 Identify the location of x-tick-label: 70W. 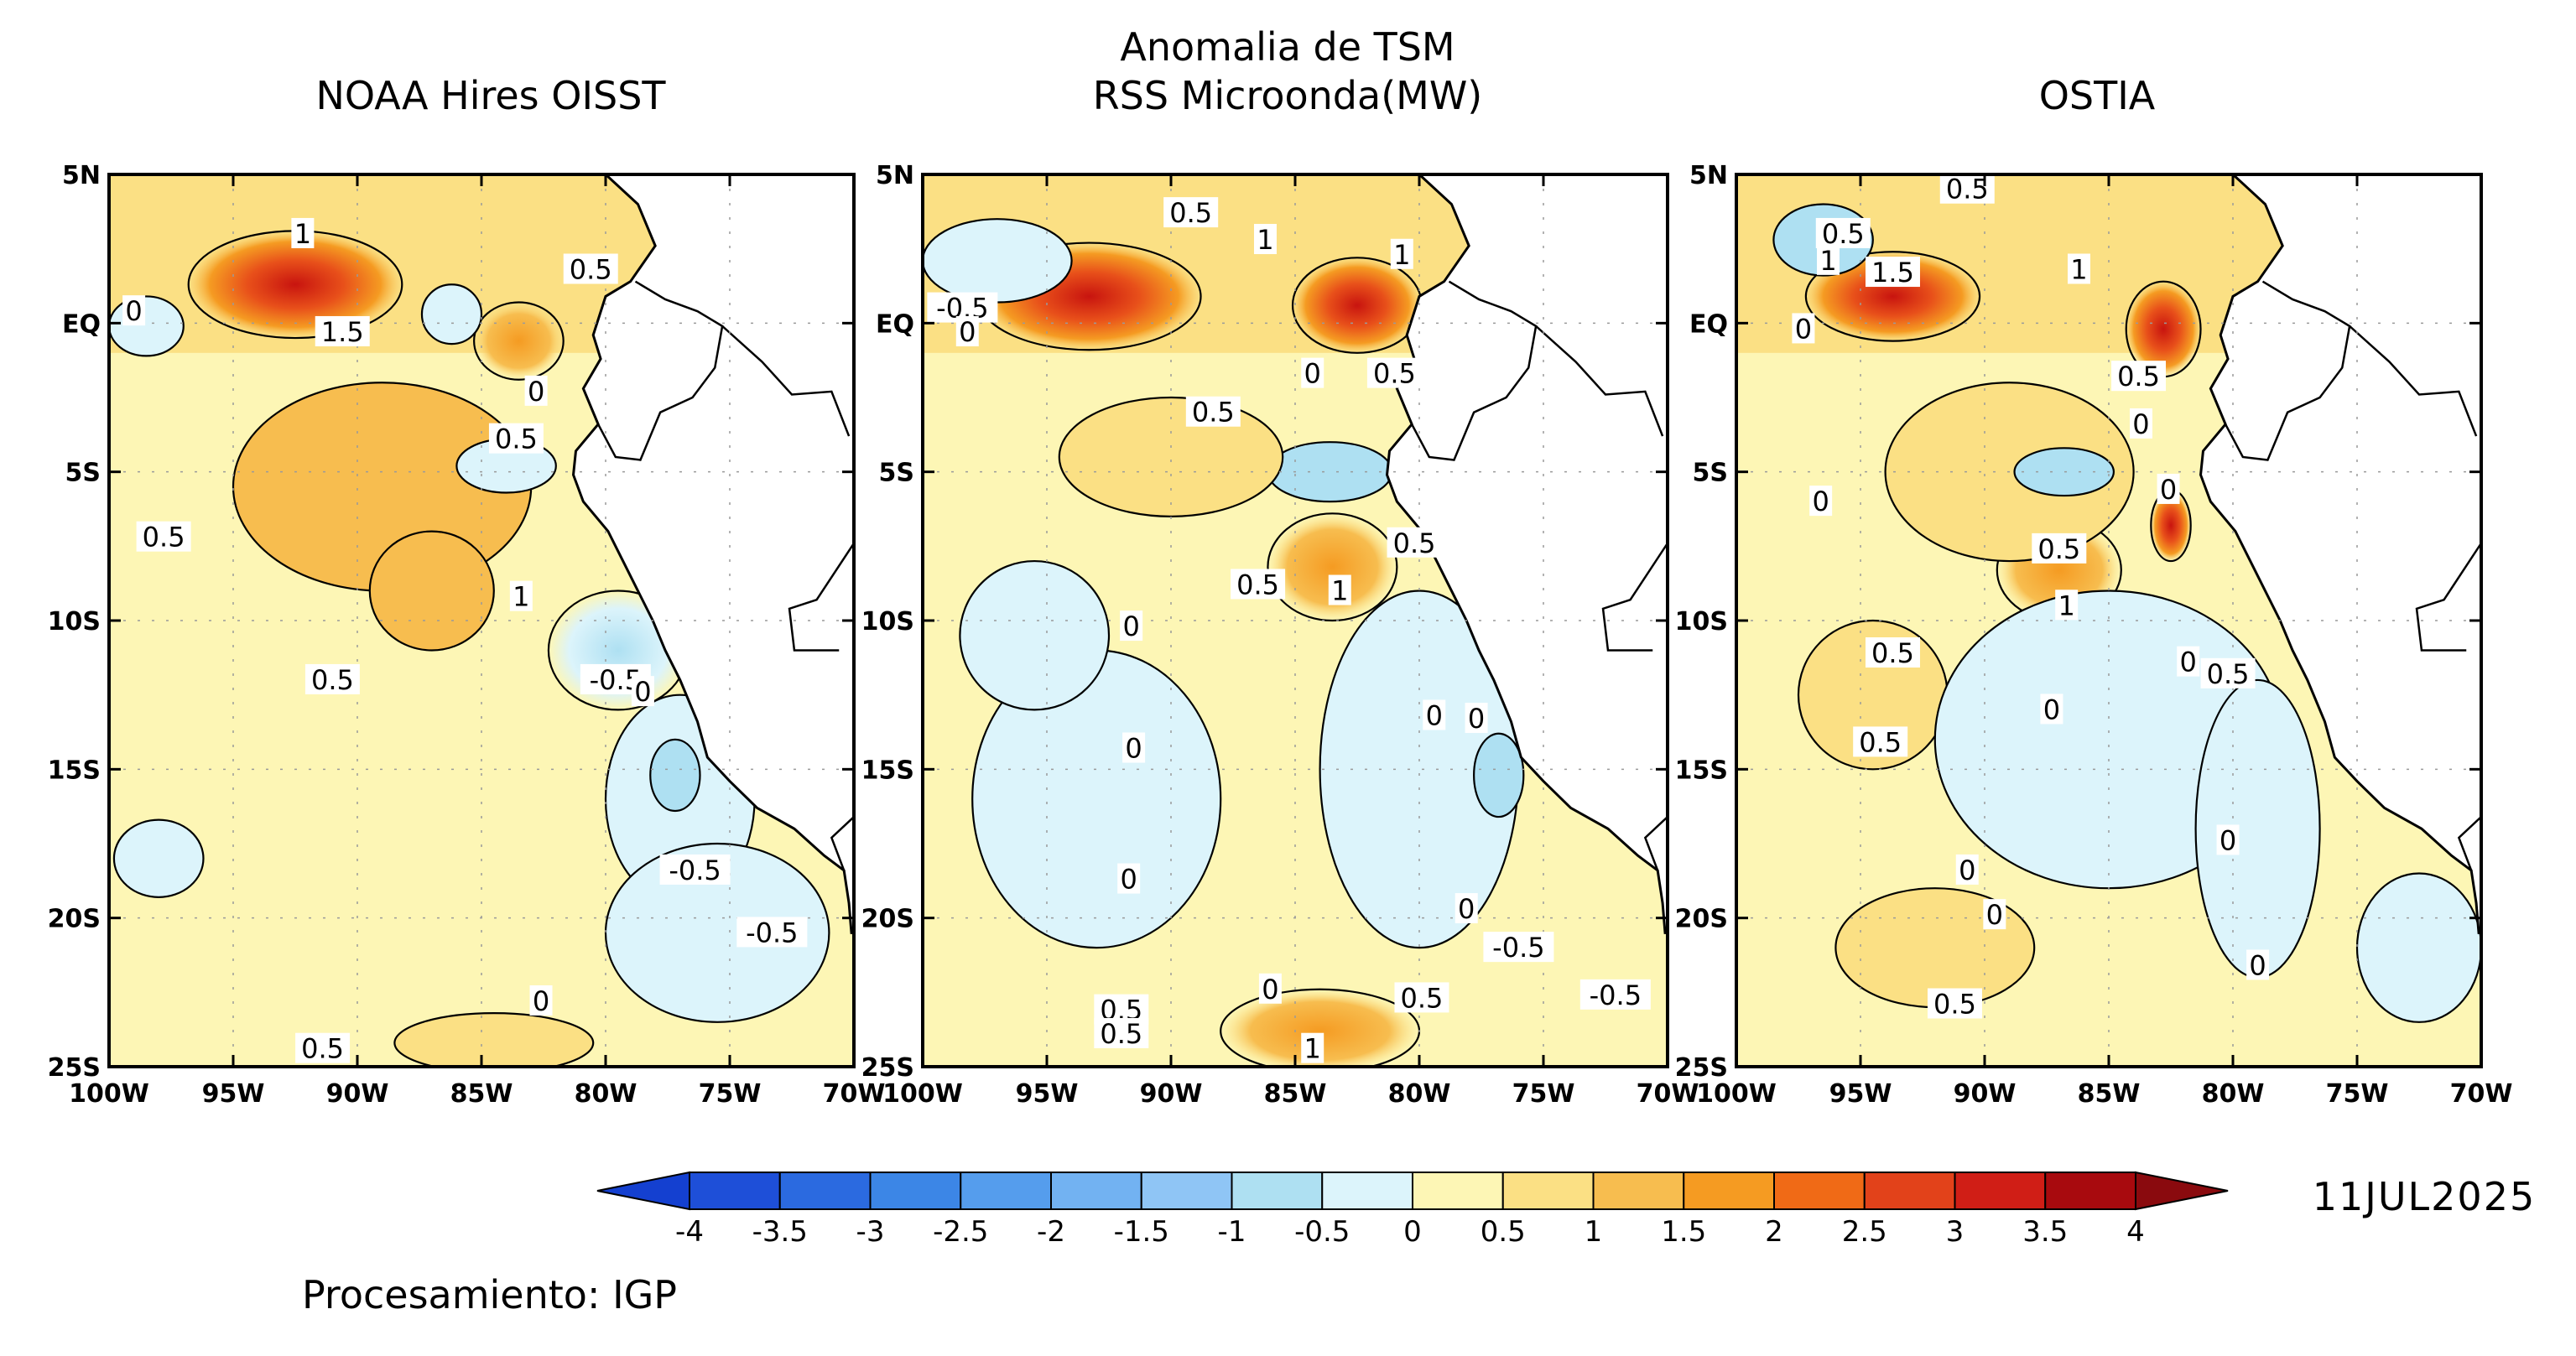
(854, 1094).